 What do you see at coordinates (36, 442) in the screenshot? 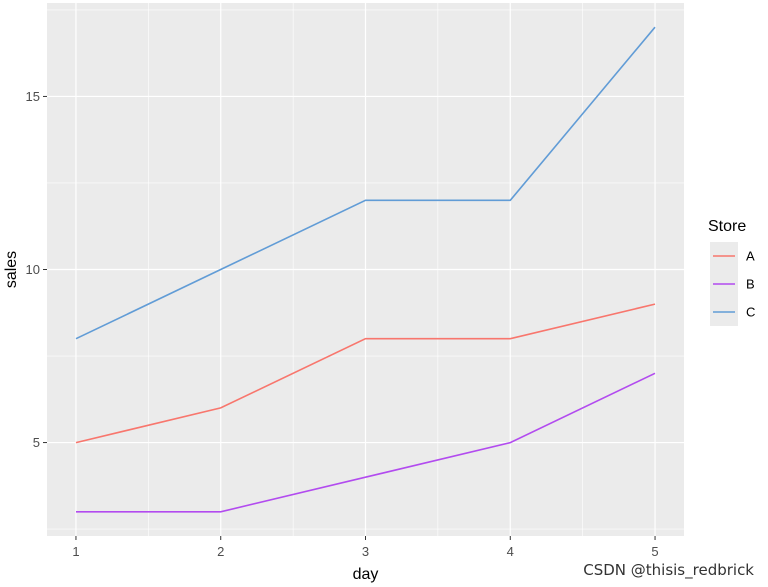
I see `y-tick-label: 5` at bounding box center [36, 442].